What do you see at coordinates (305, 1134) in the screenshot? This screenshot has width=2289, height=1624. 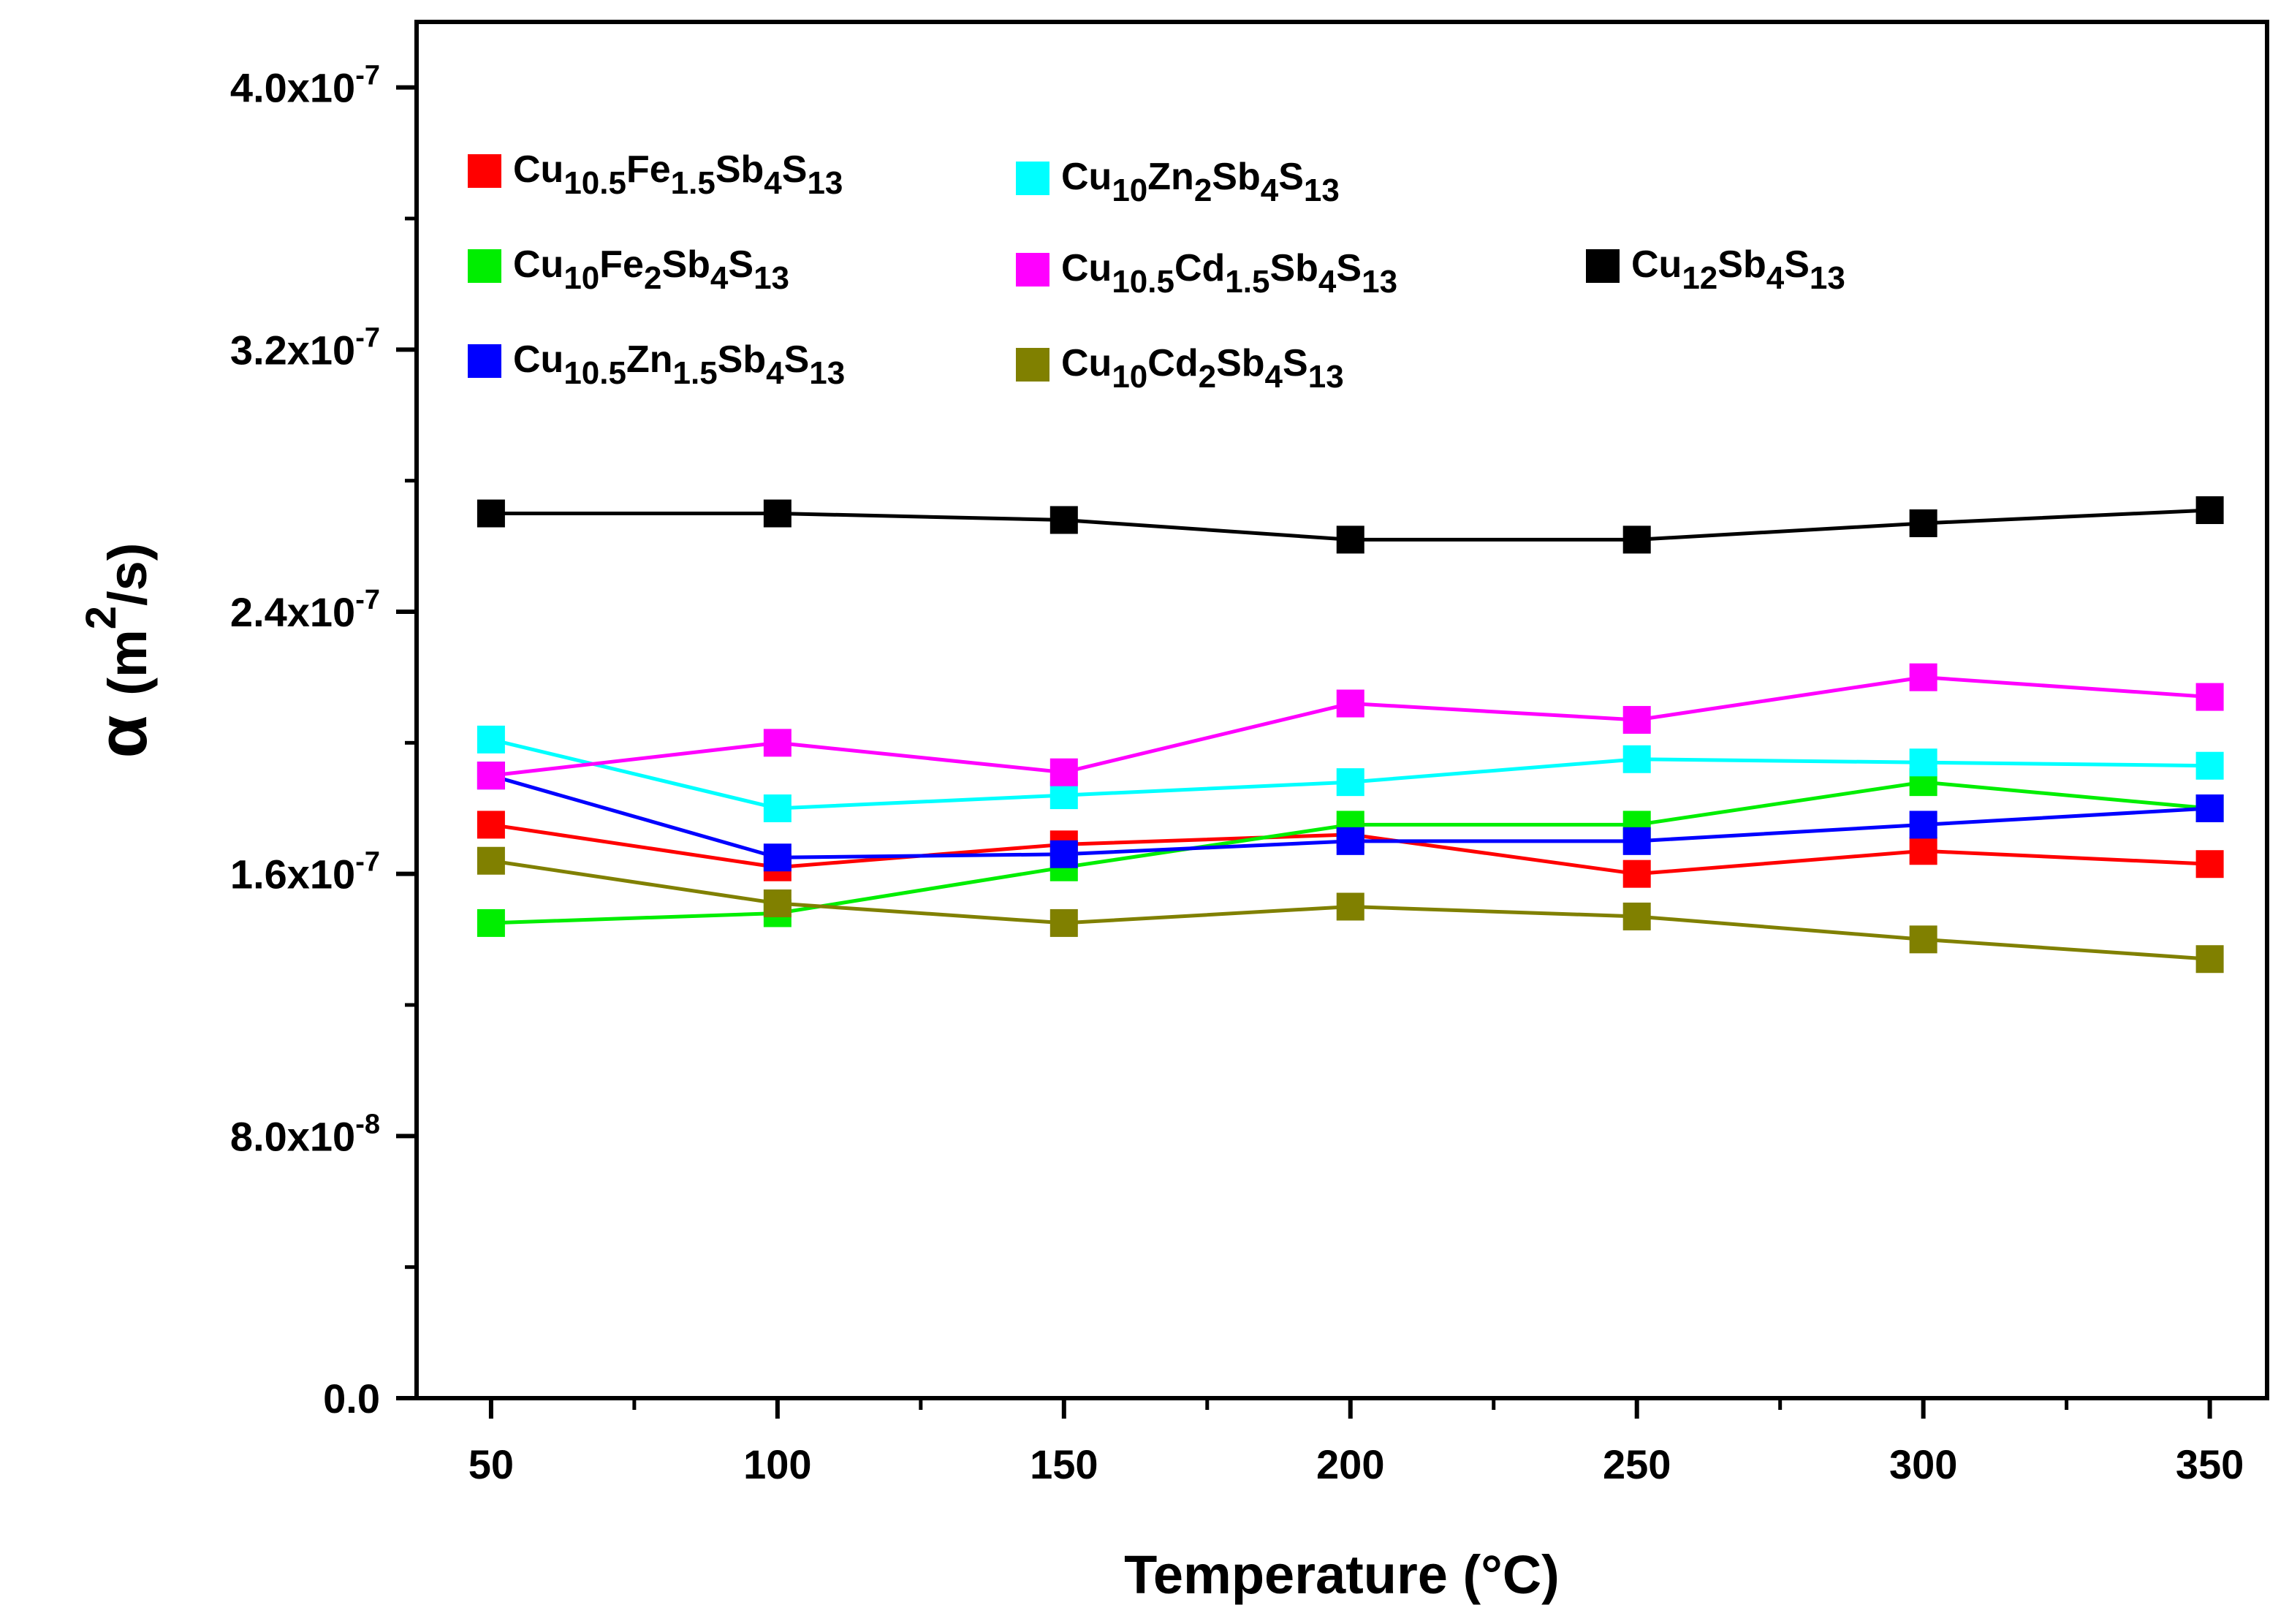 I see `y-tick-label: 8.0x10⁻⁸` at bounding box center [305, 1134].